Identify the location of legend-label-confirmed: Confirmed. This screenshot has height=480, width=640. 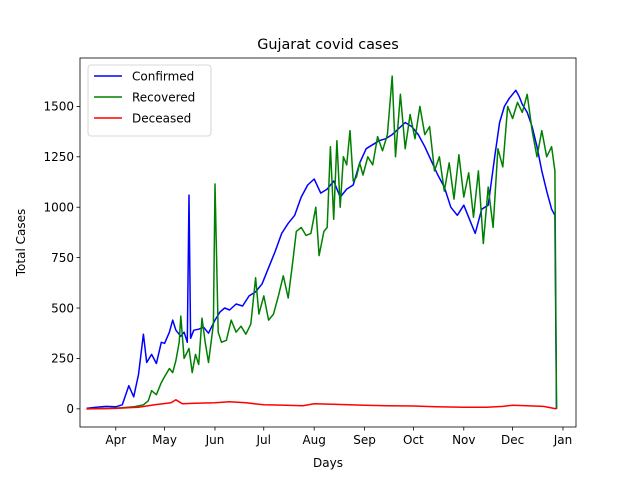
(163, 76).